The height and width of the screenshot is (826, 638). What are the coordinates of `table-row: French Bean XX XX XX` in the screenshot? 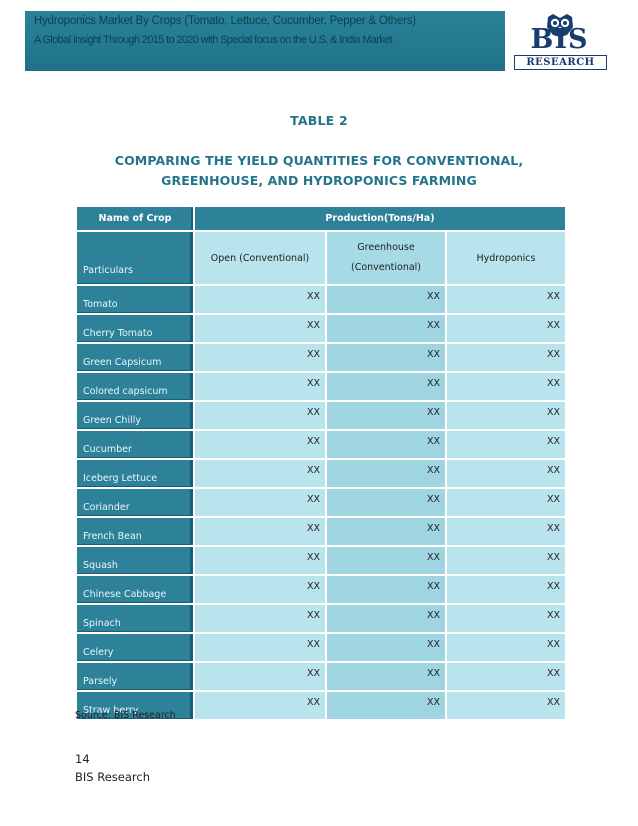 It's located at (321, 531).